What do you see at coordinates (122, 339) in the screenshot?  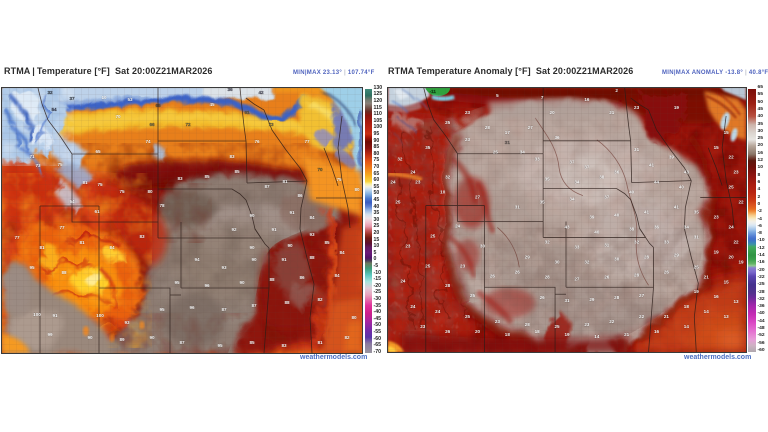 I see `svg-text: 89` at bounding box center [122, 339].